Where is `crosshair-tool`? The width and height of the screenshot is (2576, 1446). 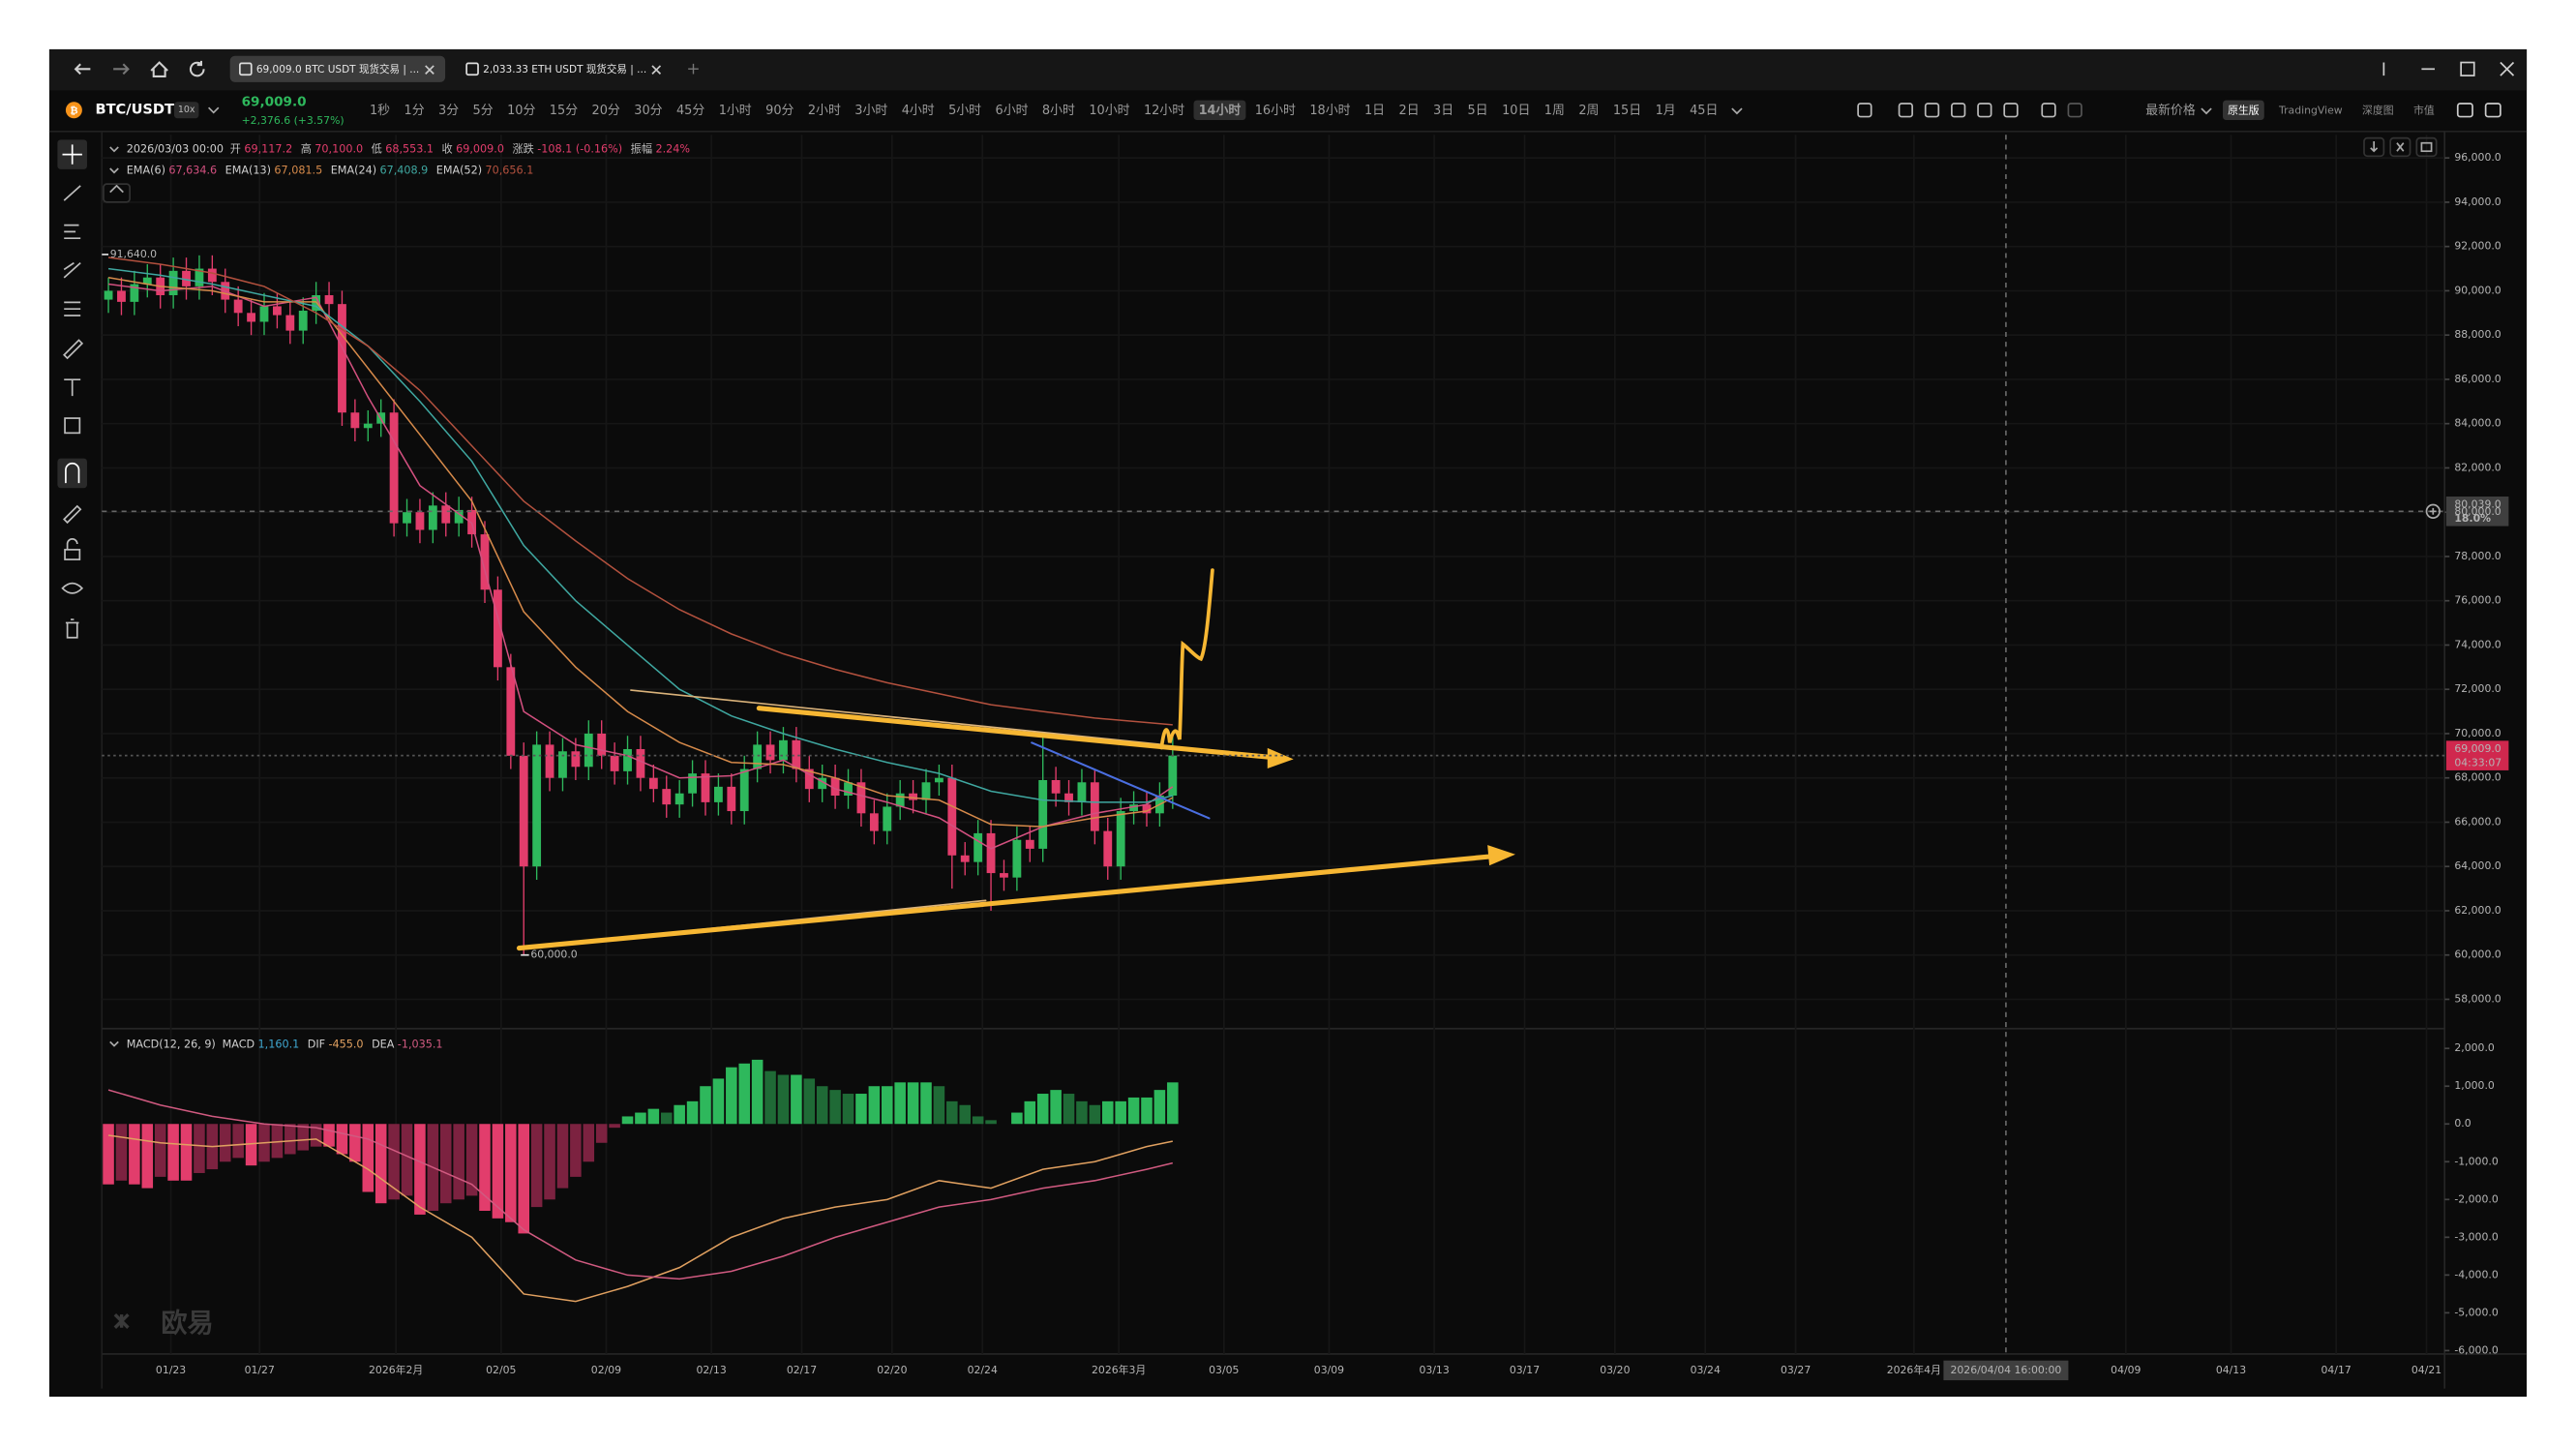 crosshair-tool is located at coordinates (72, 155).